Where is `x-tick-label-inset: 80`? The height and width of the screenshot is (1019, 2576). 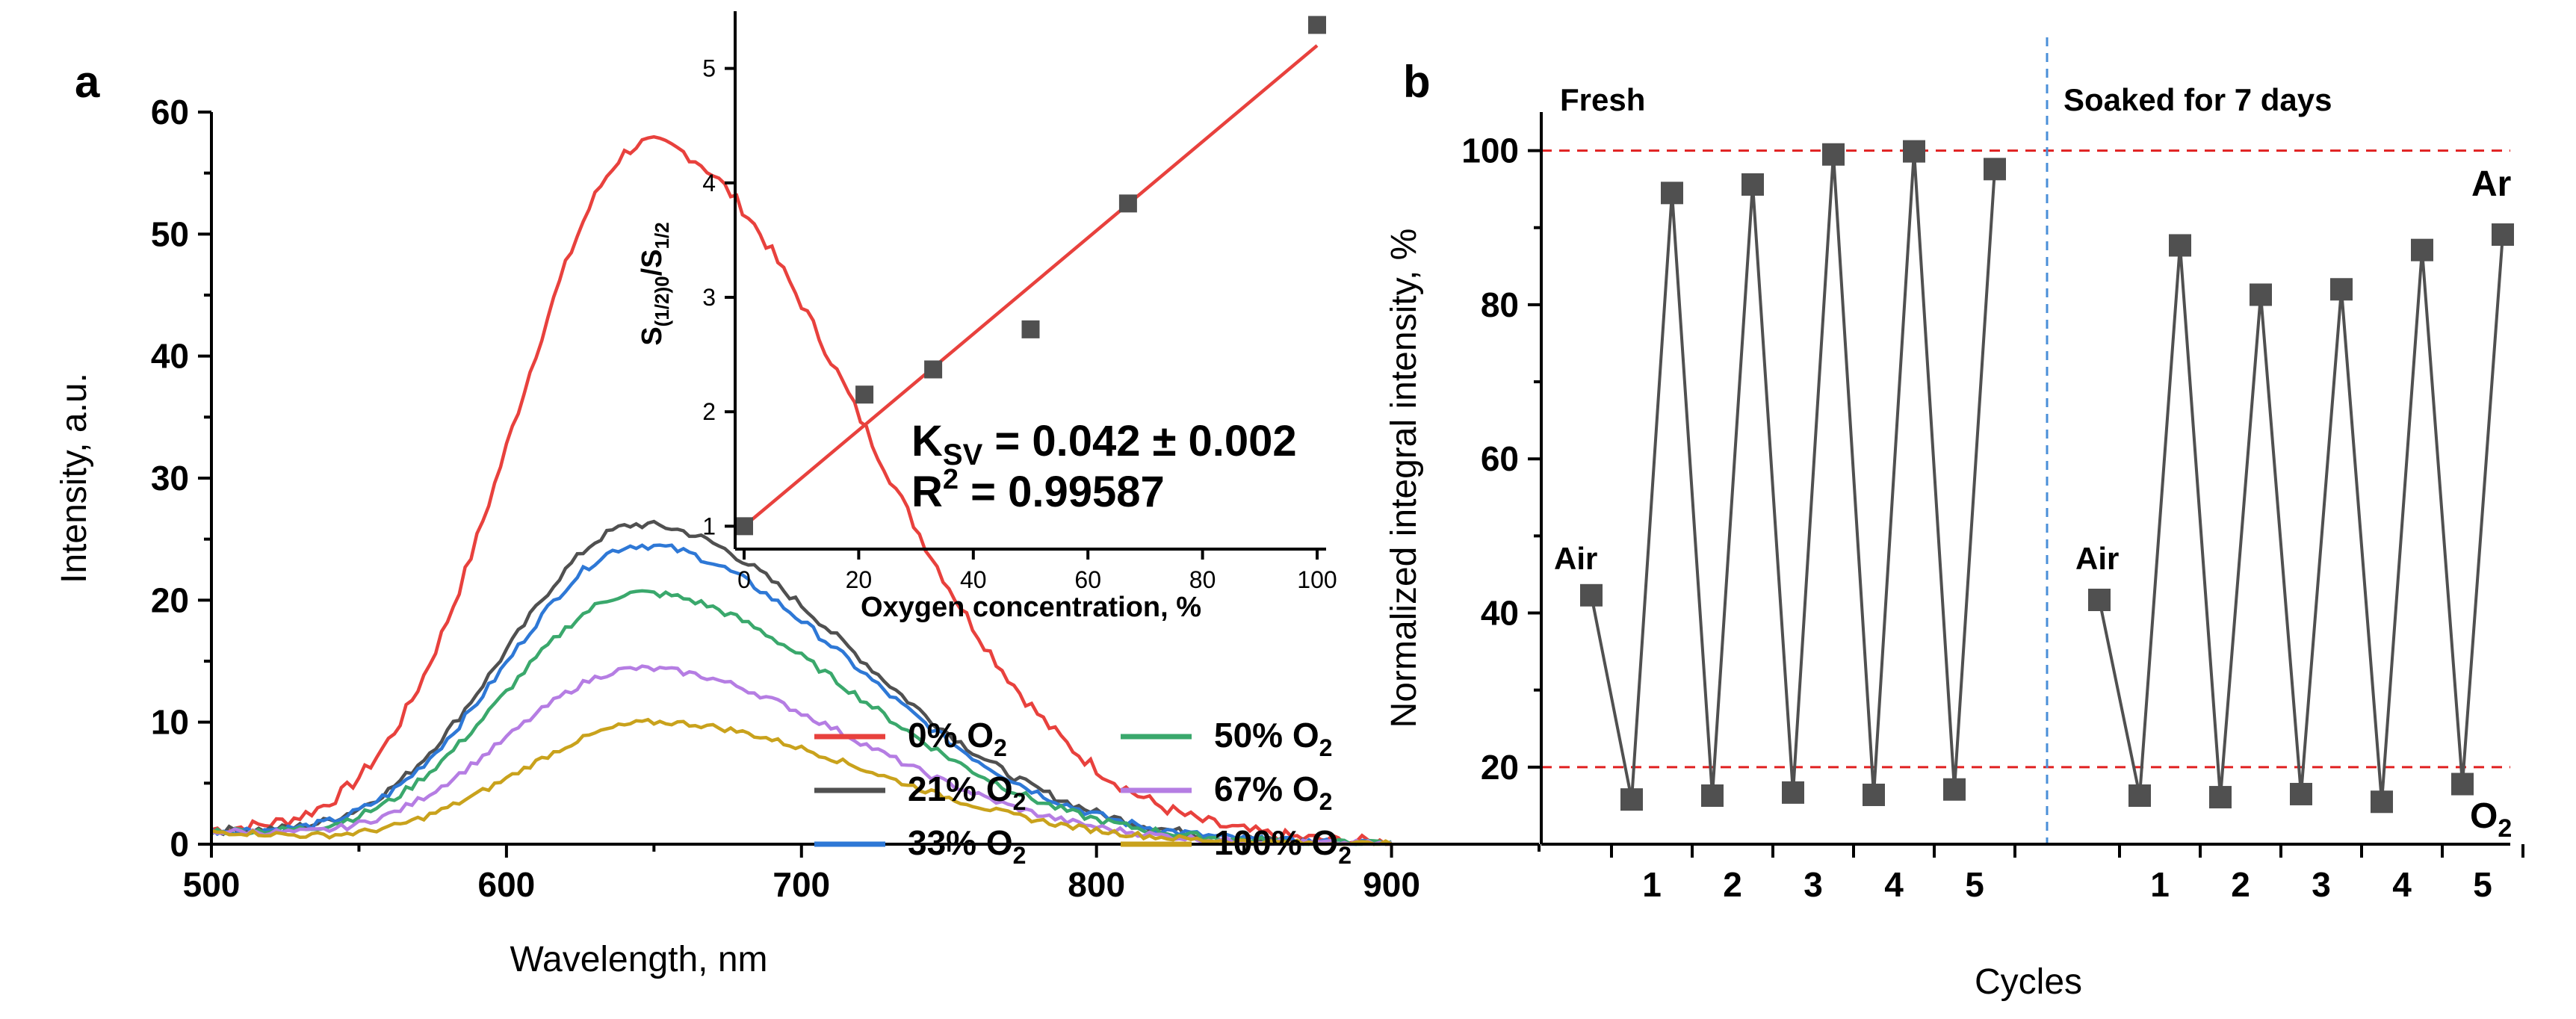
x-tick-label-inset: 80 is located at coordinates (1202, 579).